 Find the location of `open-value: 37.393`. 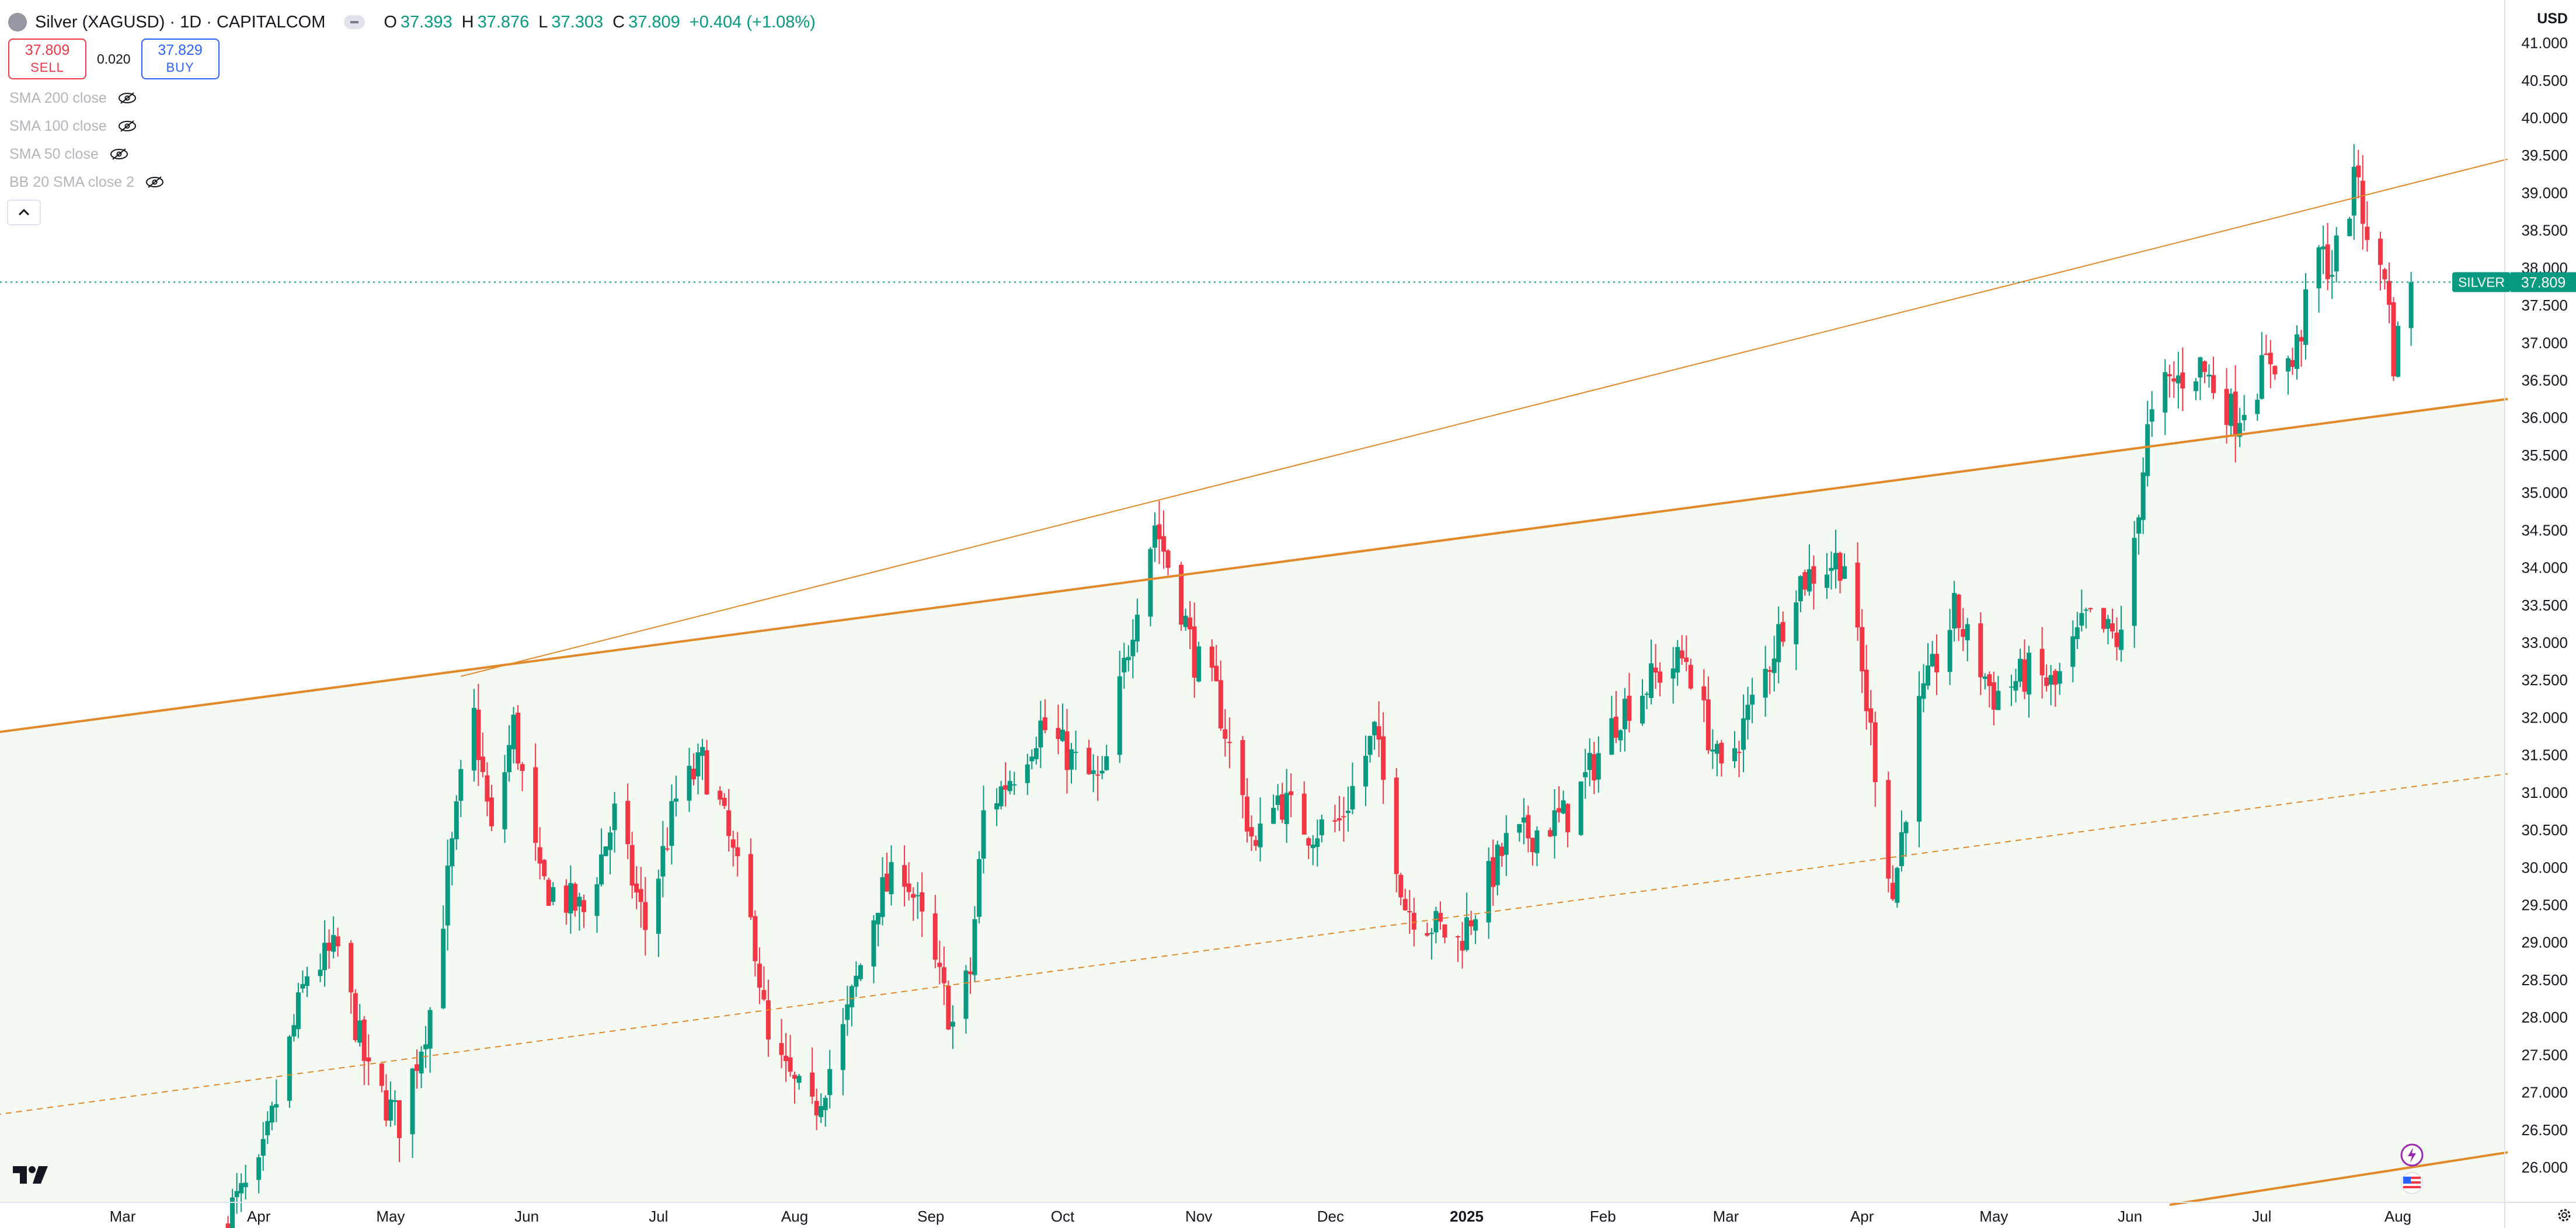

open-value: 37.393 is located at coordinates (426, 22).